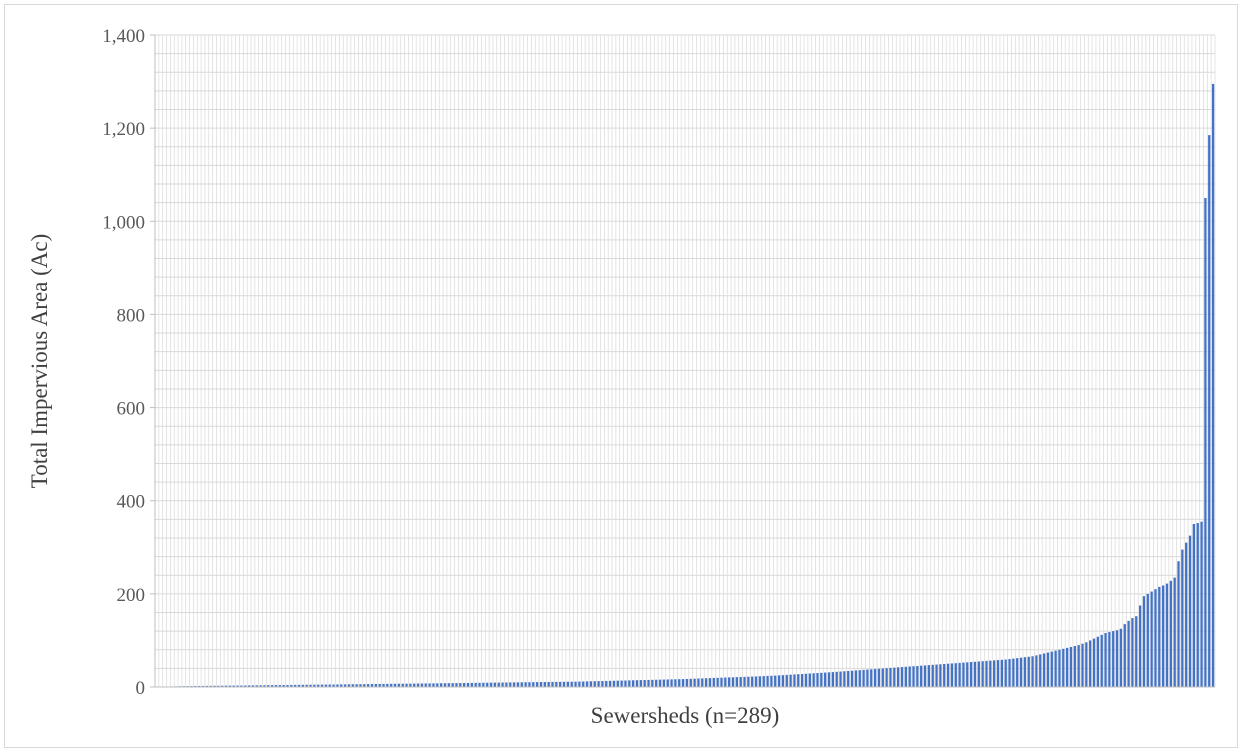 The width and height of the screenshot is (1244, 753). Describe the element at coordinates (39, 361) in the screenshot. I see `y-axis-title: Total Impervious Area (Ac)` at that location.